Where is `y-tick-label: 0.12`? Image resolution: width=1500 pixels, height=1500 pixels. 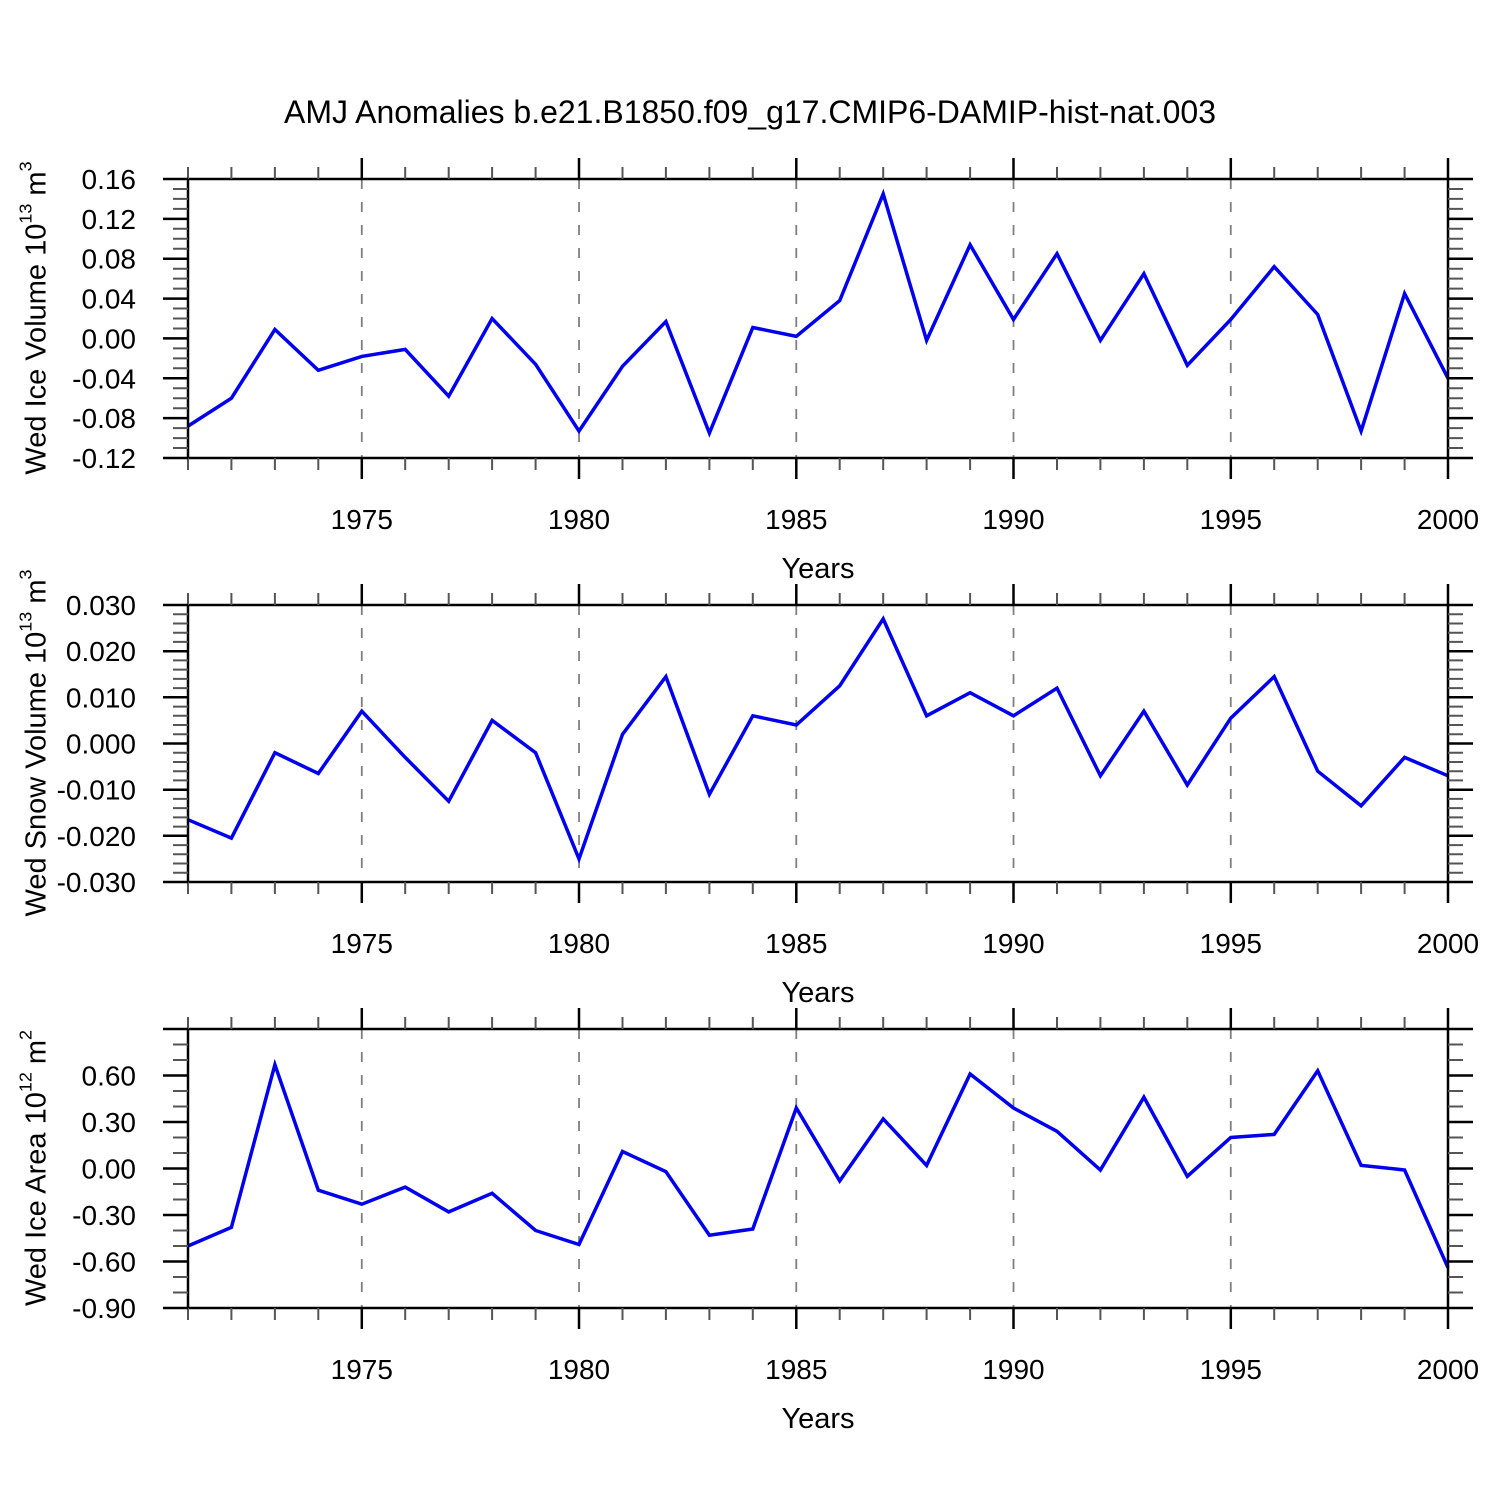 y-tick-label: 0.12 is located at coordinates (109, 219).